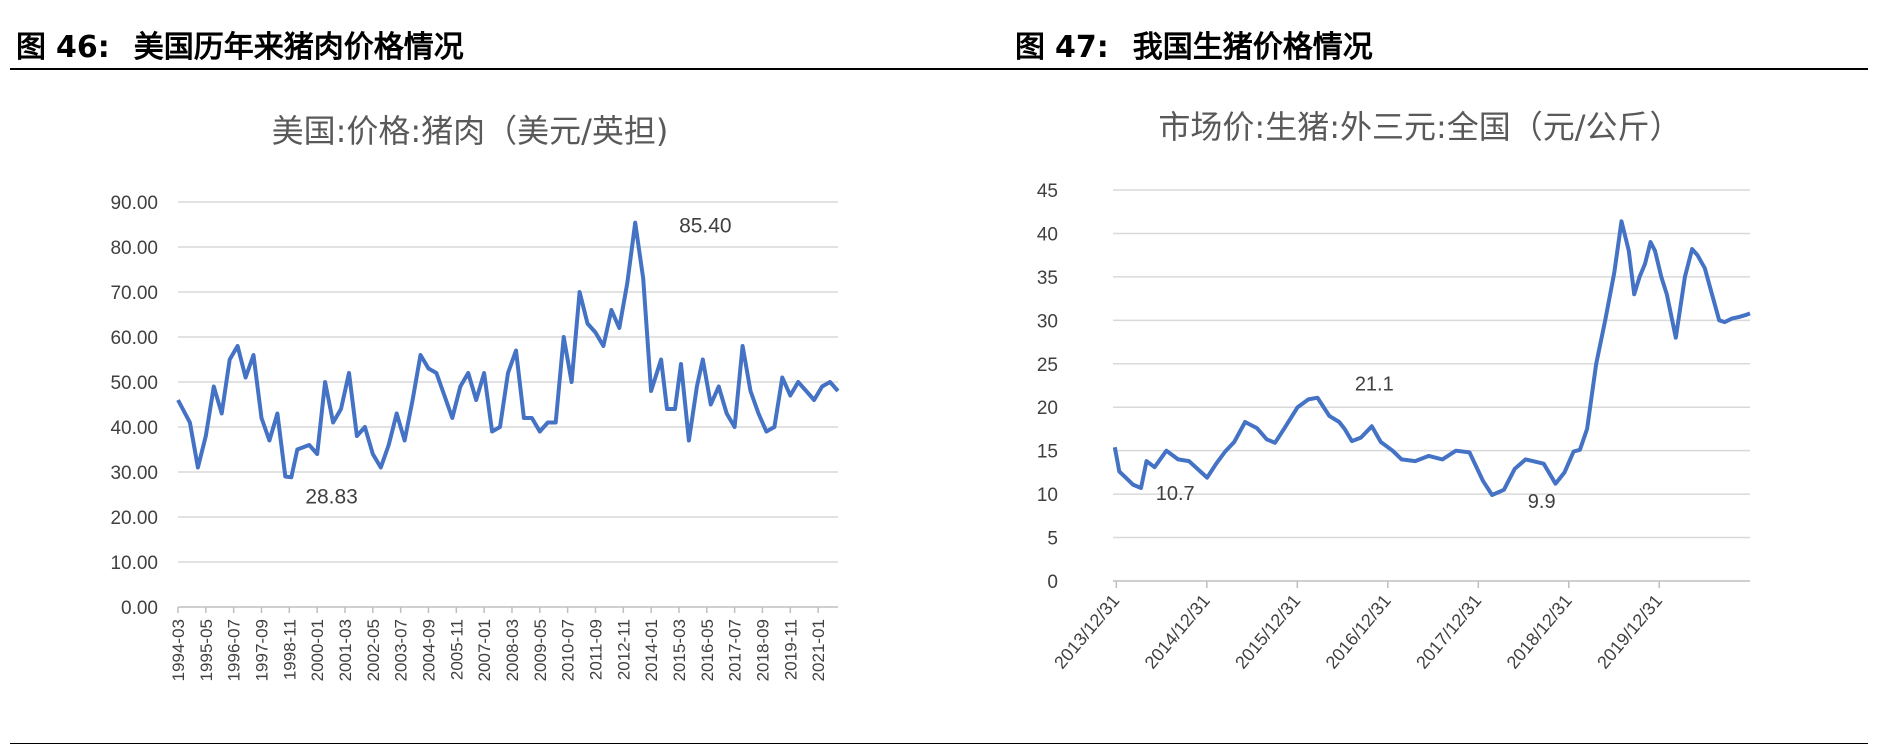 This screenshot has width=1878, height=750. Describe the element at coordinates (484, 650) in the screenshot. I see `x-tick-label: 2007-01` at that location.